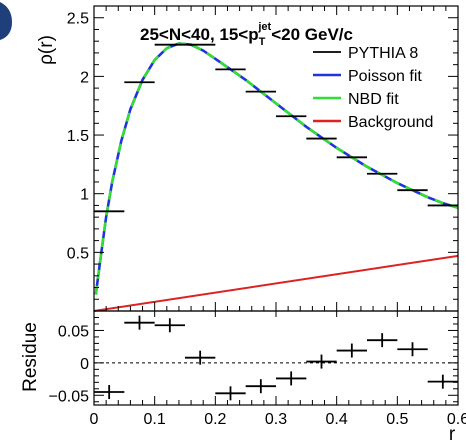  What do you see at coordinates (78, 253) in the screenshot?
I see `main-y-tick-label: 0.5` at bounding box center [78, 253].